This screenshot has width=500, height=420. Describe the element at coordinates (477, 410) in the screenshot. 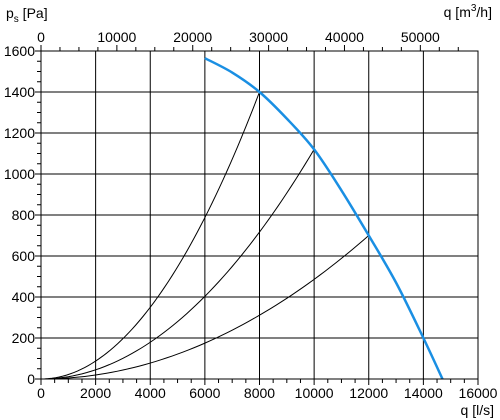

I see `bottom-x-axis-title: q [l/s]` at that location.